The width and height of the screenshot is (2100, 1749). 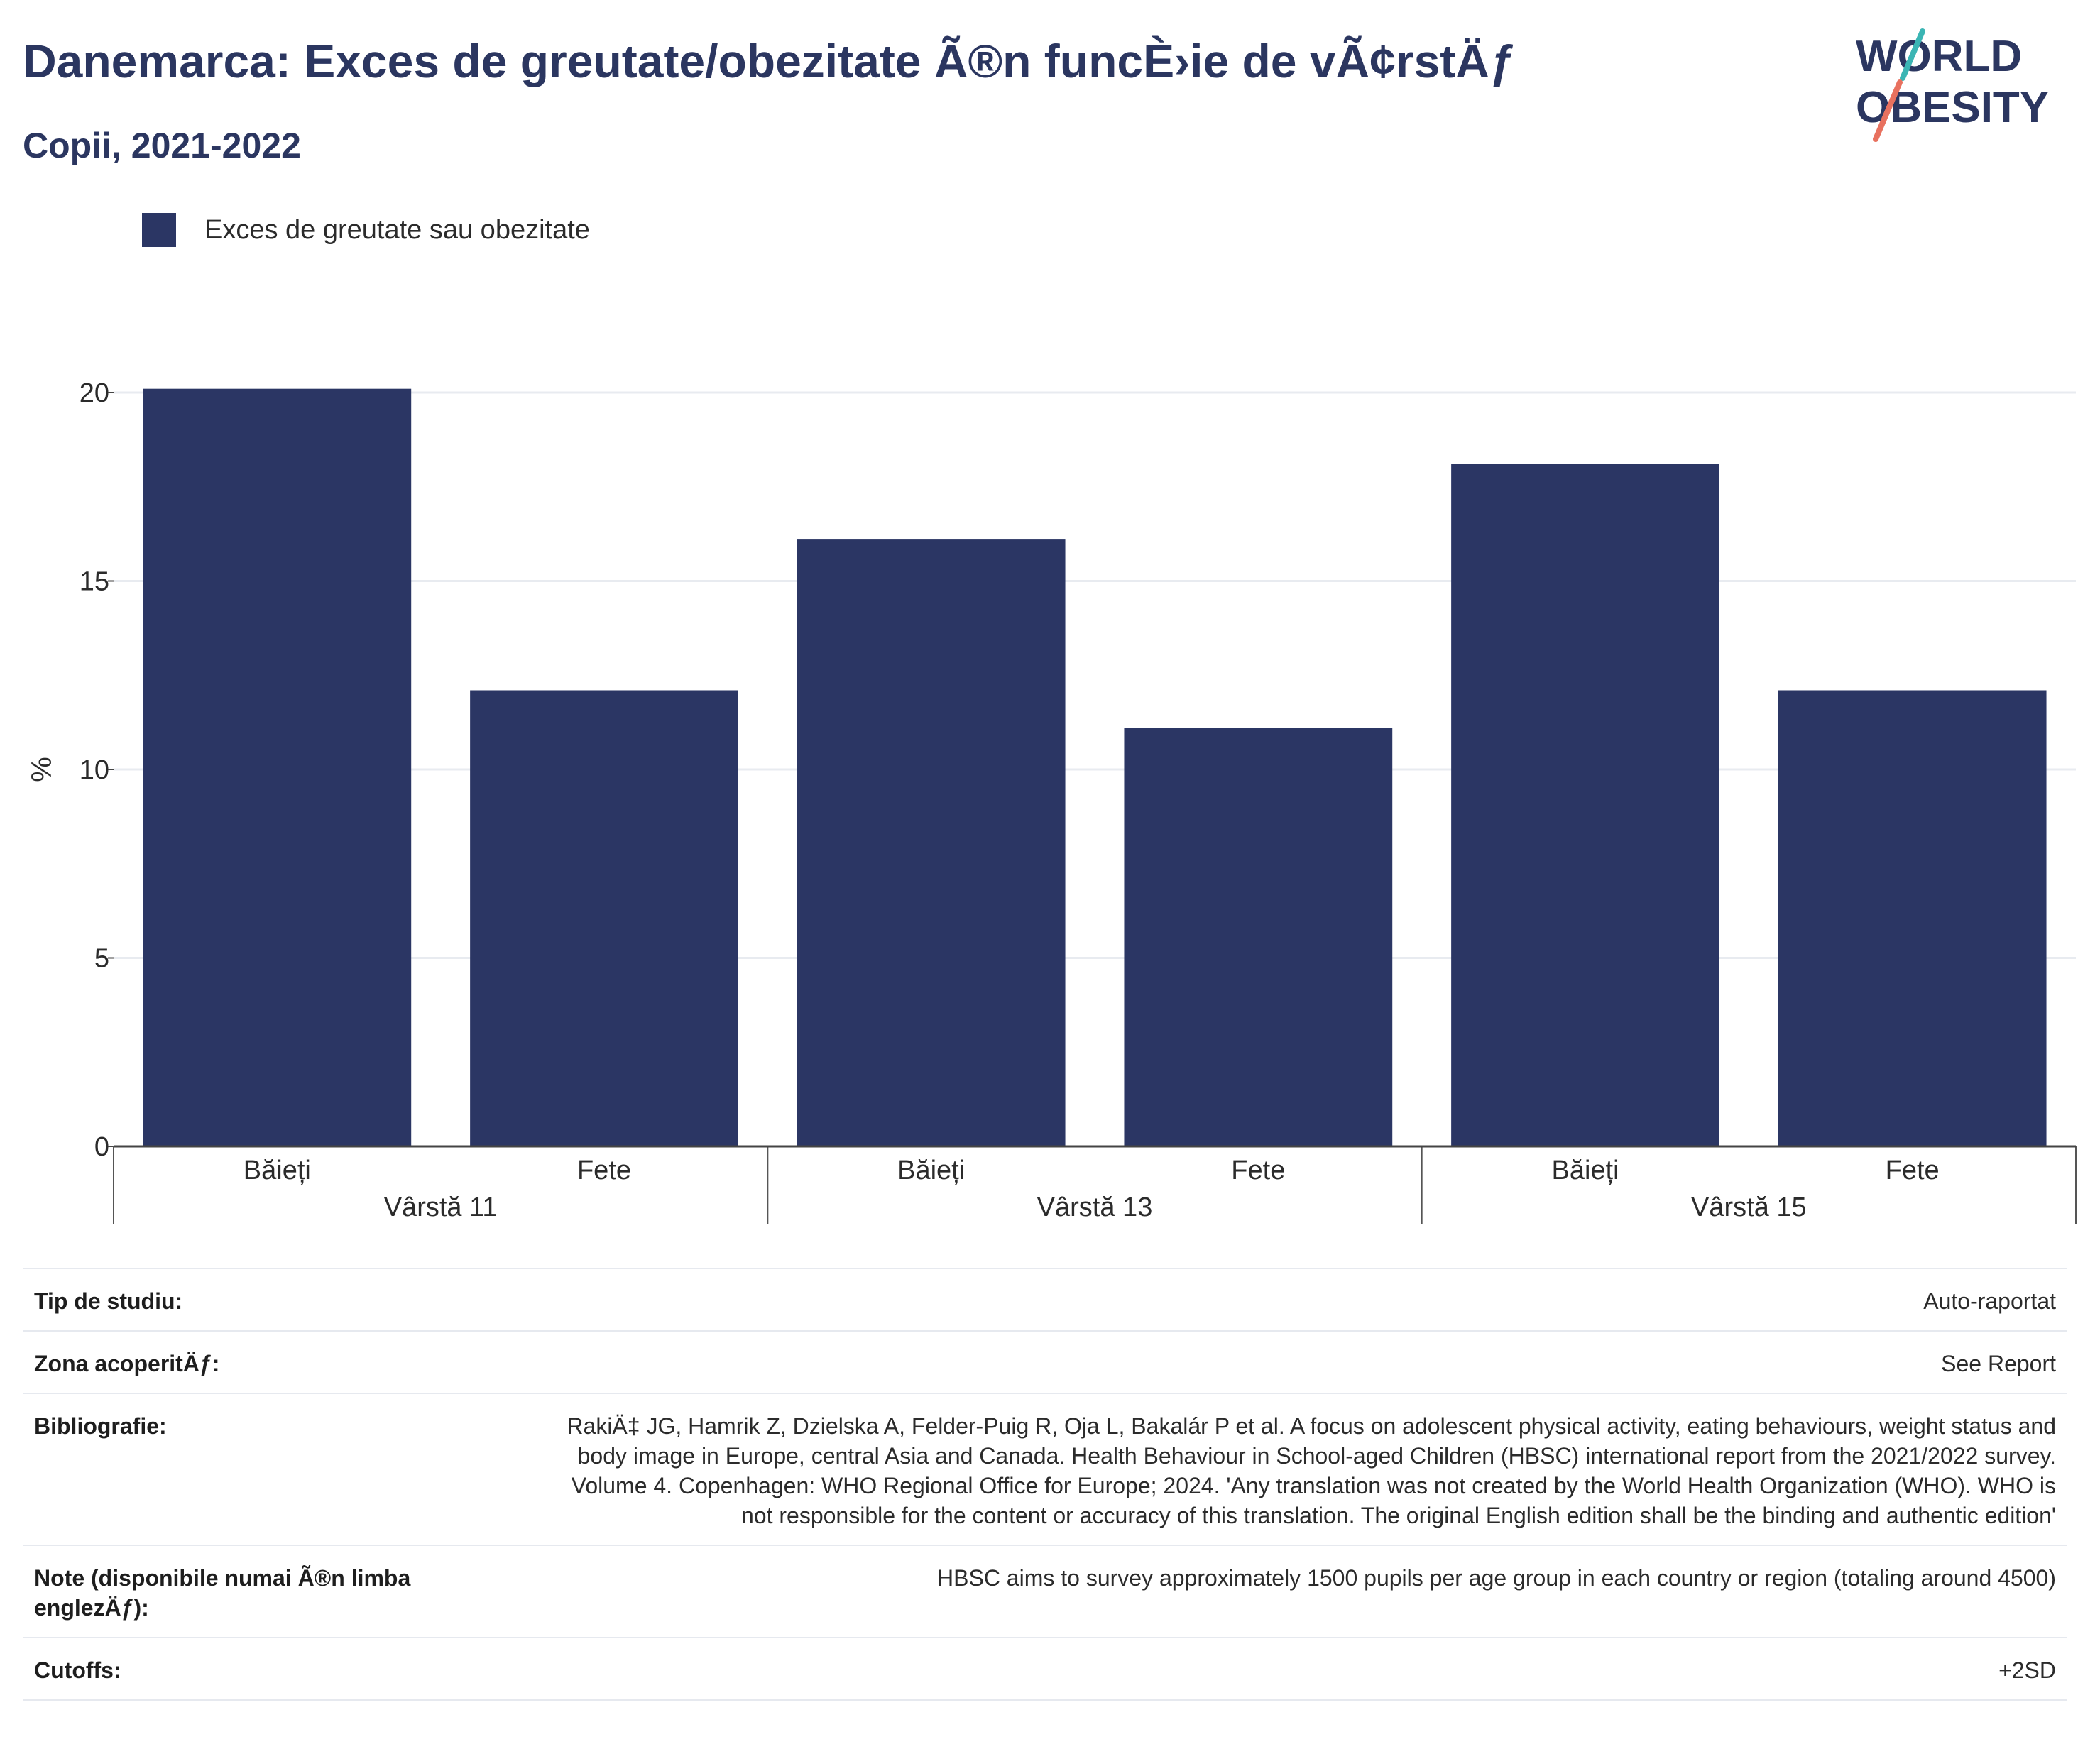 What do you see at coordinates (77, 1670) in the screenshot?
I see `metadata-label: Cutoffs:` at bounding box center [77, 1670].